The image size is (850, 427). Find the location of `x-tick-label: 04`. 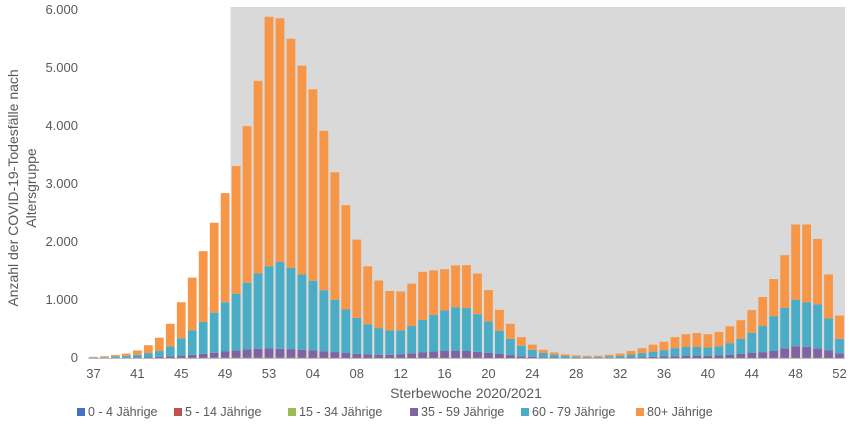

x-tick-label: 04 is located at coordinates (313, 373).